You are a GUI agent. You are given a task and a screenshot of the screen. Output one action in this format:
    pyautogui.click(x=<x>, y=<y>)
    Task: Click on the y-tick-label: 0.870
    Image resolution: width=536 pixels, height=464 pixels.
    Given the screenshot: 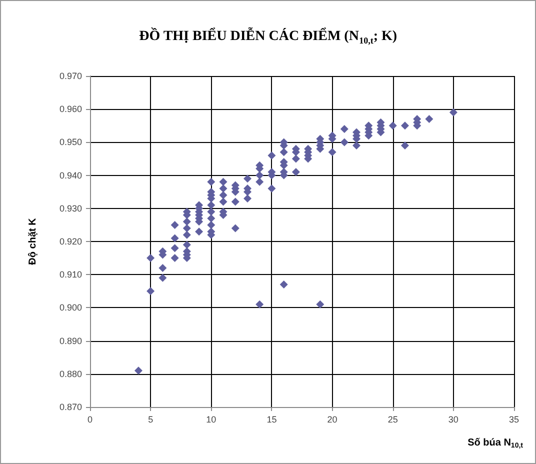 What is the action you would take?
    pyautogui.click(x=70, y=407)
    